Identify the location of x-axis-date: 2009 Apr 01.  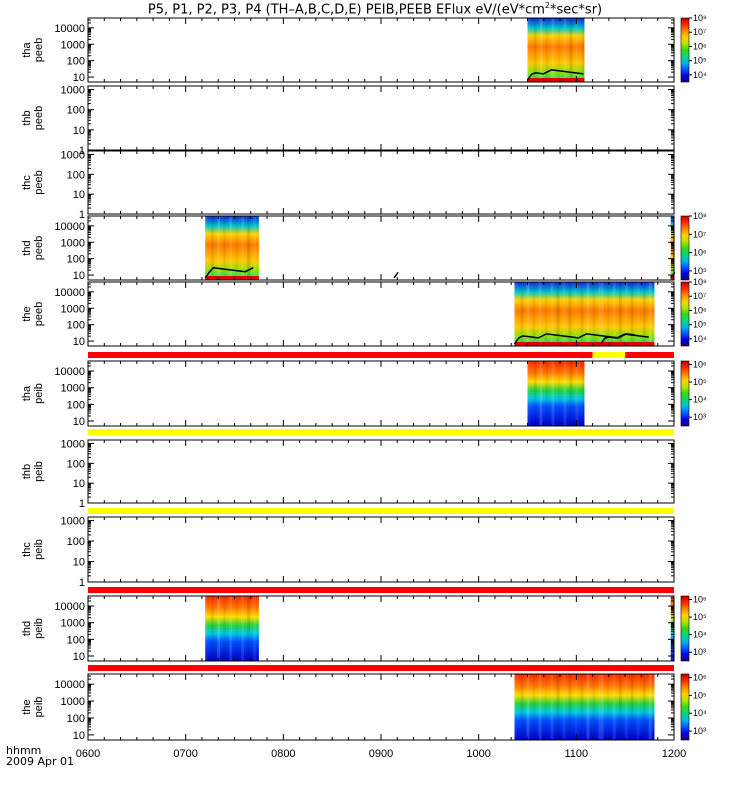
(40, 761).